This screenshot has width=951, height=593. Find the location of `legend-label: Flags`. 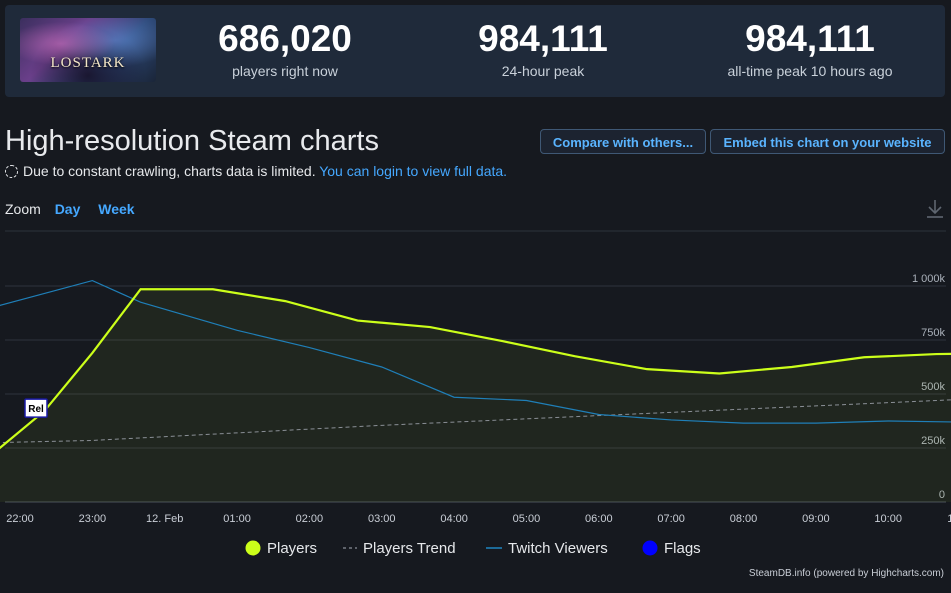

legend-label: Flags is located at coordinates (682, 548).